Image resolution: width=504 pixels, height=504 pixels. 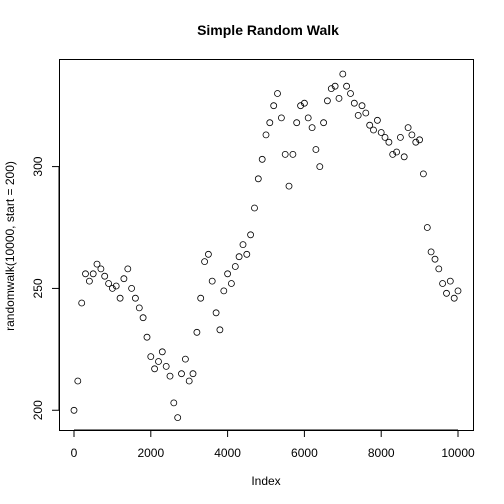 What do you see at coordinates (227, 453) in the screenshot?
I see `x-tick-label: 4000` at bounding box center [227, 453].